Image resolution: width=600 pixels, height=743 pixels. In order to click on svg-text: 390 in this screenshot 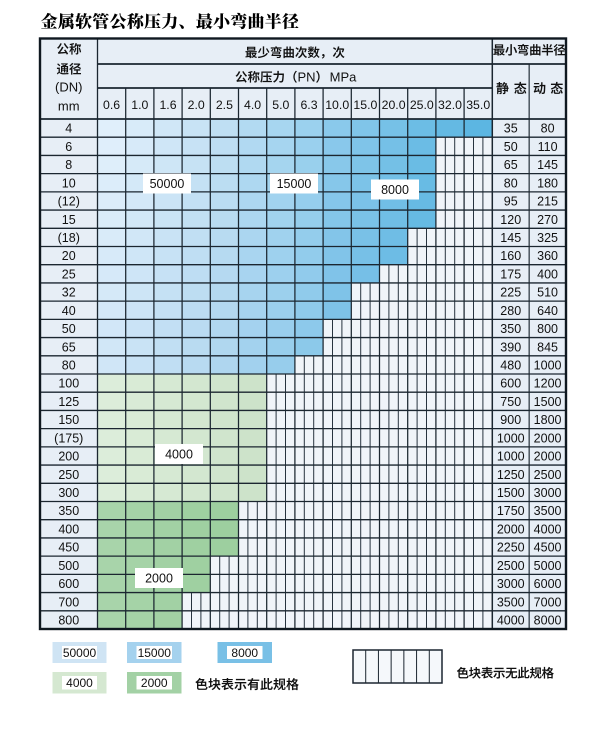, I will do `click(510, 347)`.